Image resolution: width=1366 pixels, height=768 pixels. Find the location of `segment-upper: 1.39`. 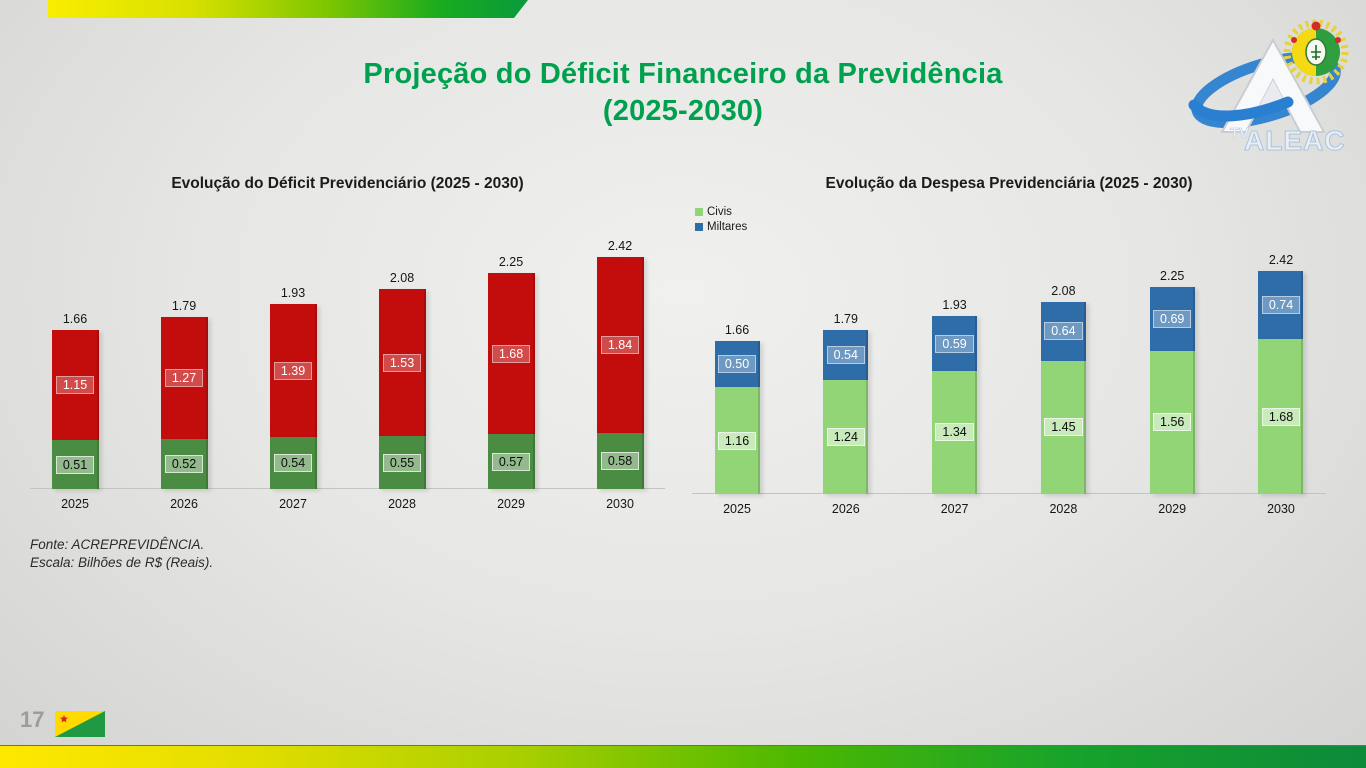

segment-upper: 1.39 is located at coordinates (293, 370).